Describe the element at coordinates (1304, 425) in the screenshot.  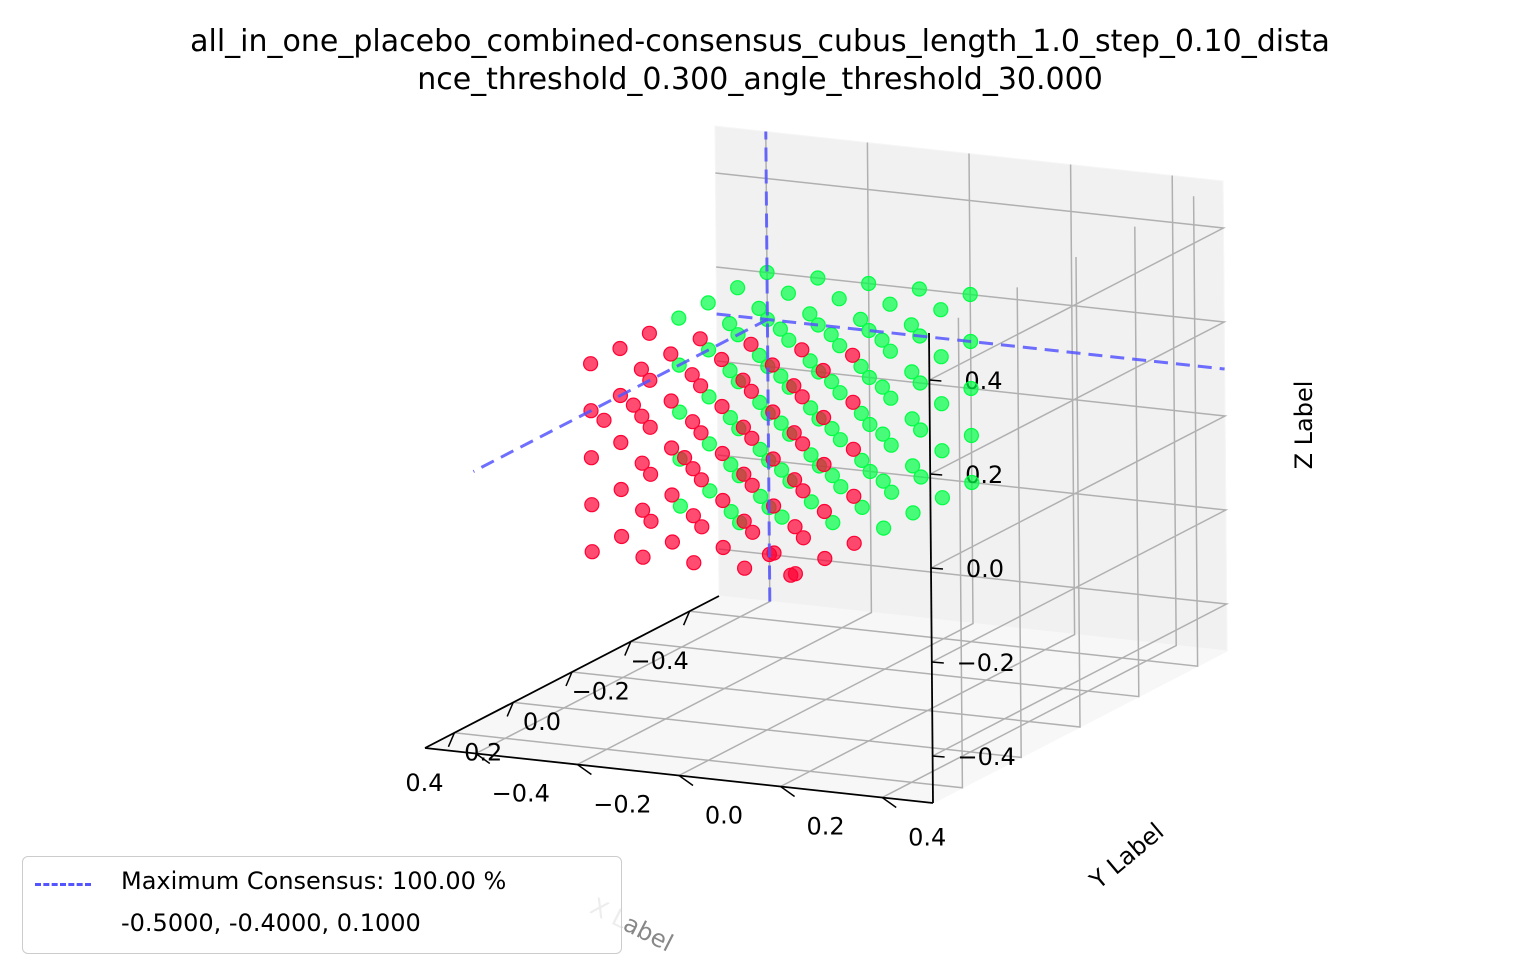
I see `z-axis-label: Z Label` at that location.